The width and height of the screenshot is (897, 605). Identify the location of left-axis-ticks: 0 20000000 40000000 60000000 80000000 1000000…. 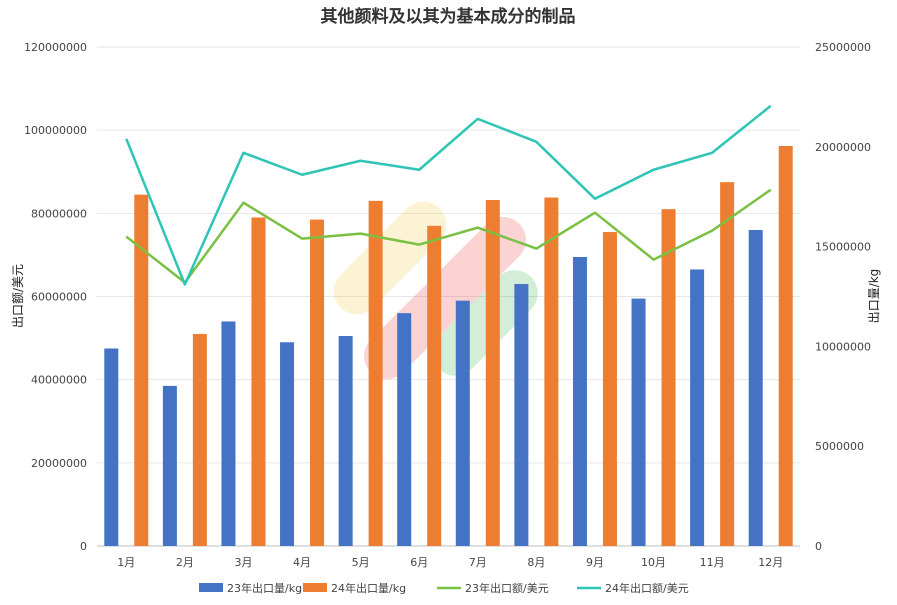
(55, 297).